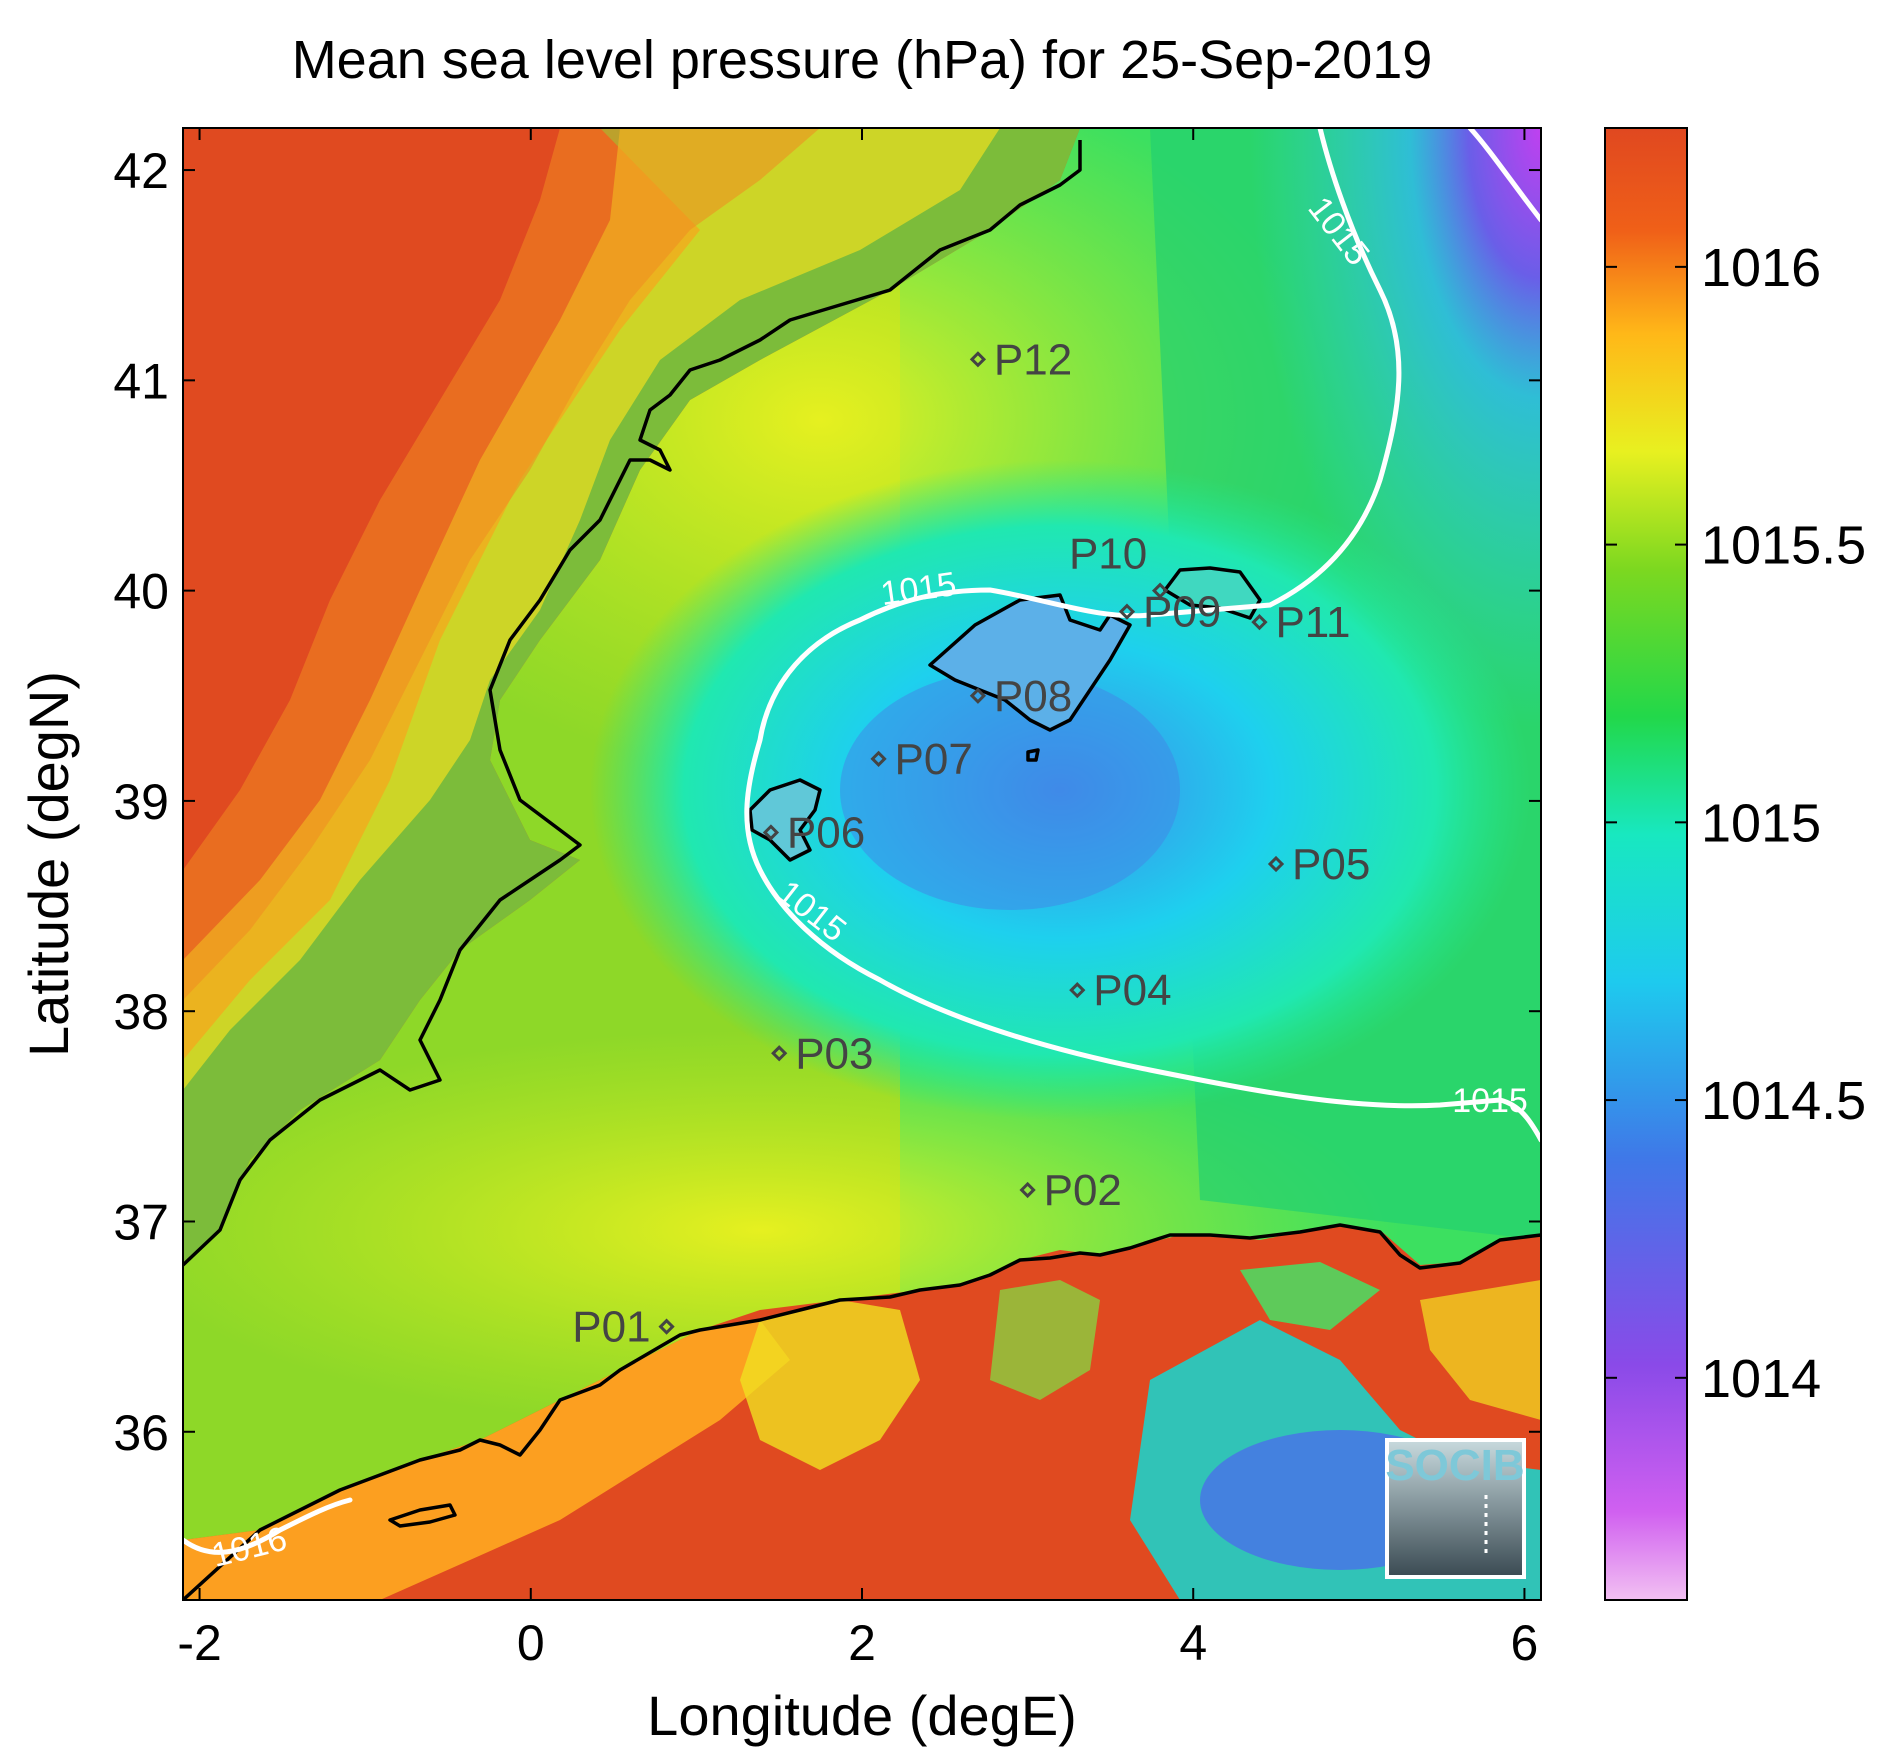  I want to click on station-marker: P10, so click(1119, 564).